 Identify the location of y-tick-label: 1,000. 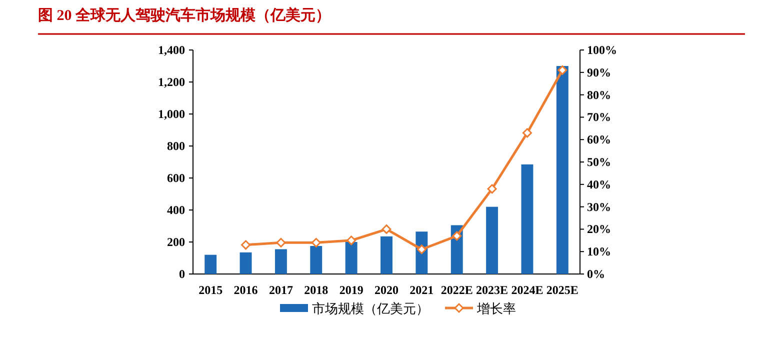
(171, 114).